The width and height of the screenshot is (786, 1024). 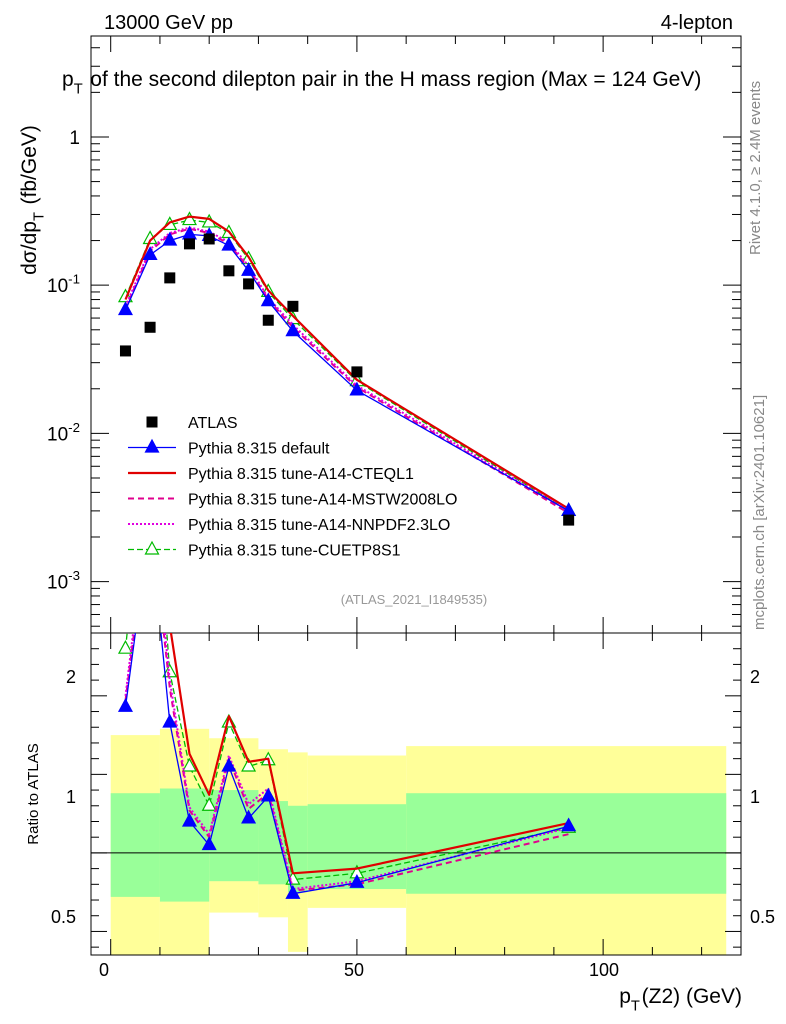 I want to click on ratio-y-label: Ratio to ATLAS, so click(x=33, y=793).